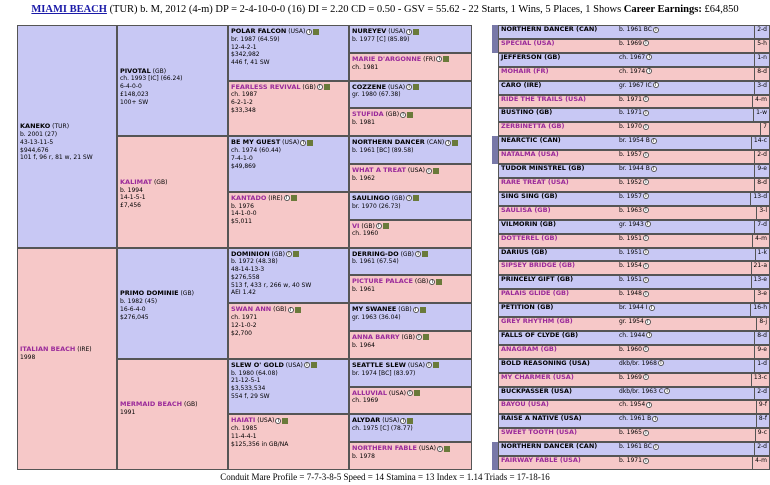 This screenshot has height=485, width=770. I want to click on ancestor-name-link: DOTTEREL (GB), so click(529, 237).